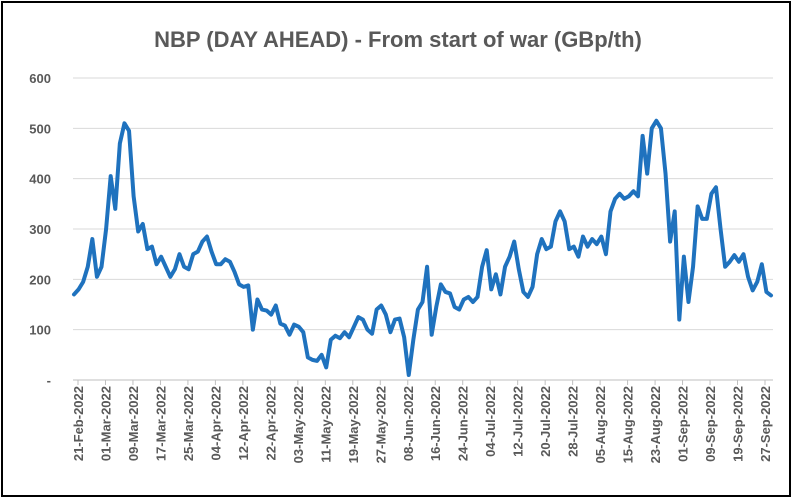 Image resolution: width=796 pixels, height=502 pixels. What do you see at coordinates (105, 423) in the screenshot?
I see `x-tick-label: 01-Mar-2022` at bounding box center [105, 423].